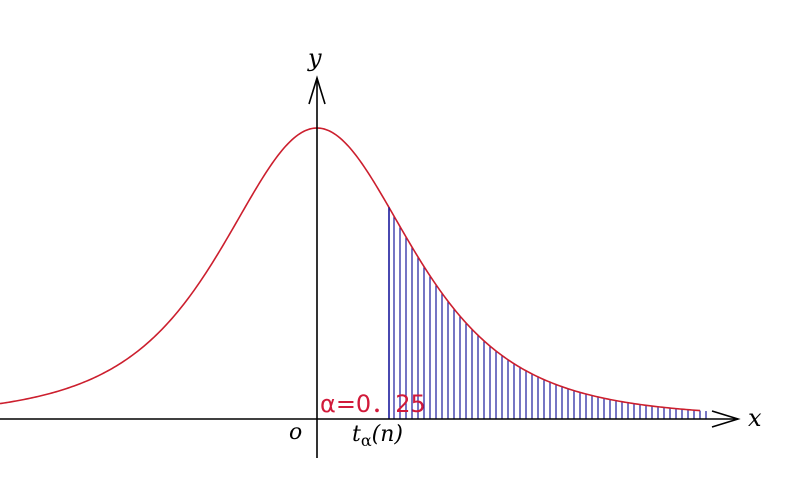 Image resolution: width=789 pixels, height=493 pixels. Describe the element at coordinates (387, 434) in the screenshot. I see `quantile-argument: (n)` at that location.